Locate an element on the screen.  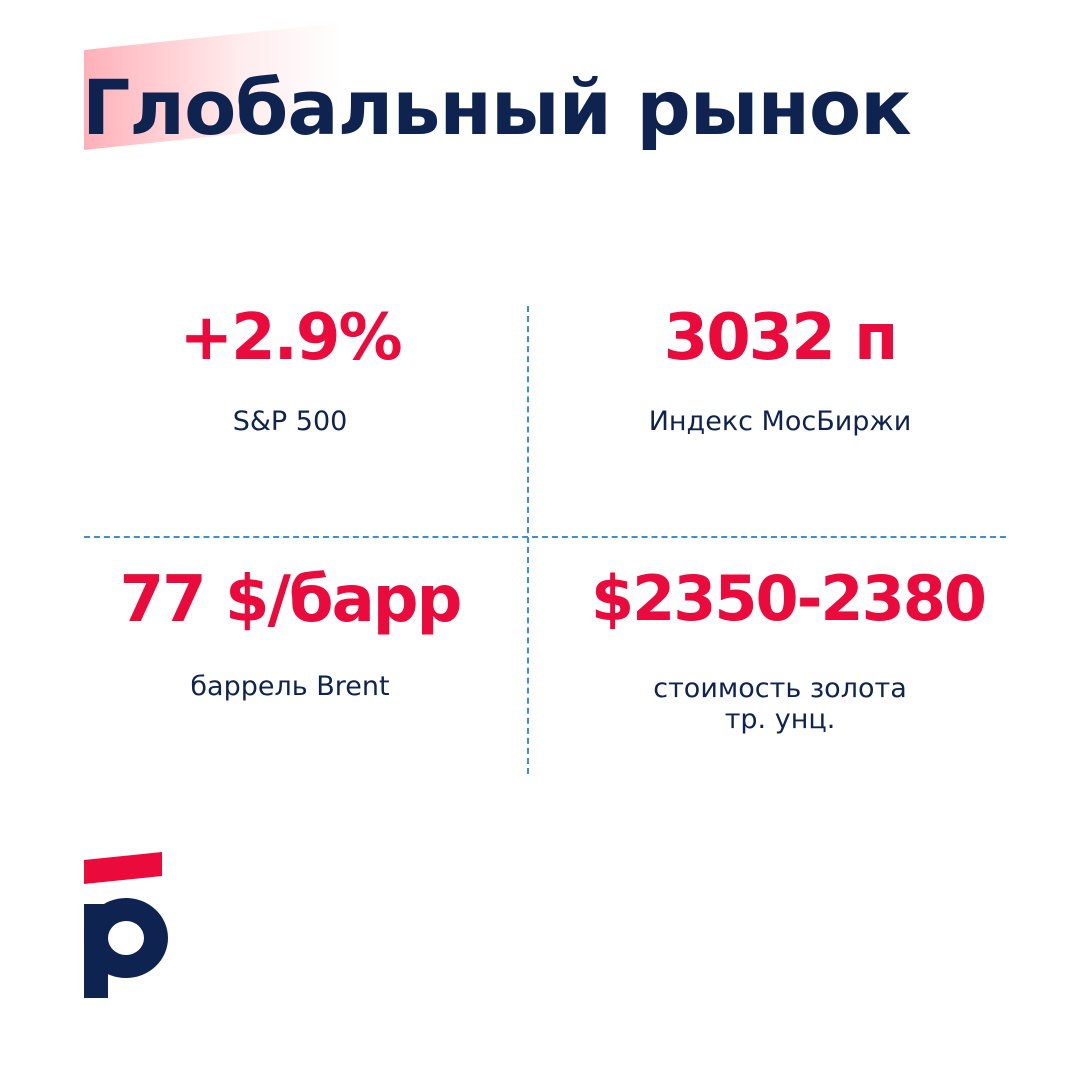
metric-value-brent: 77 $/барр is located at coordinates (291, 600).